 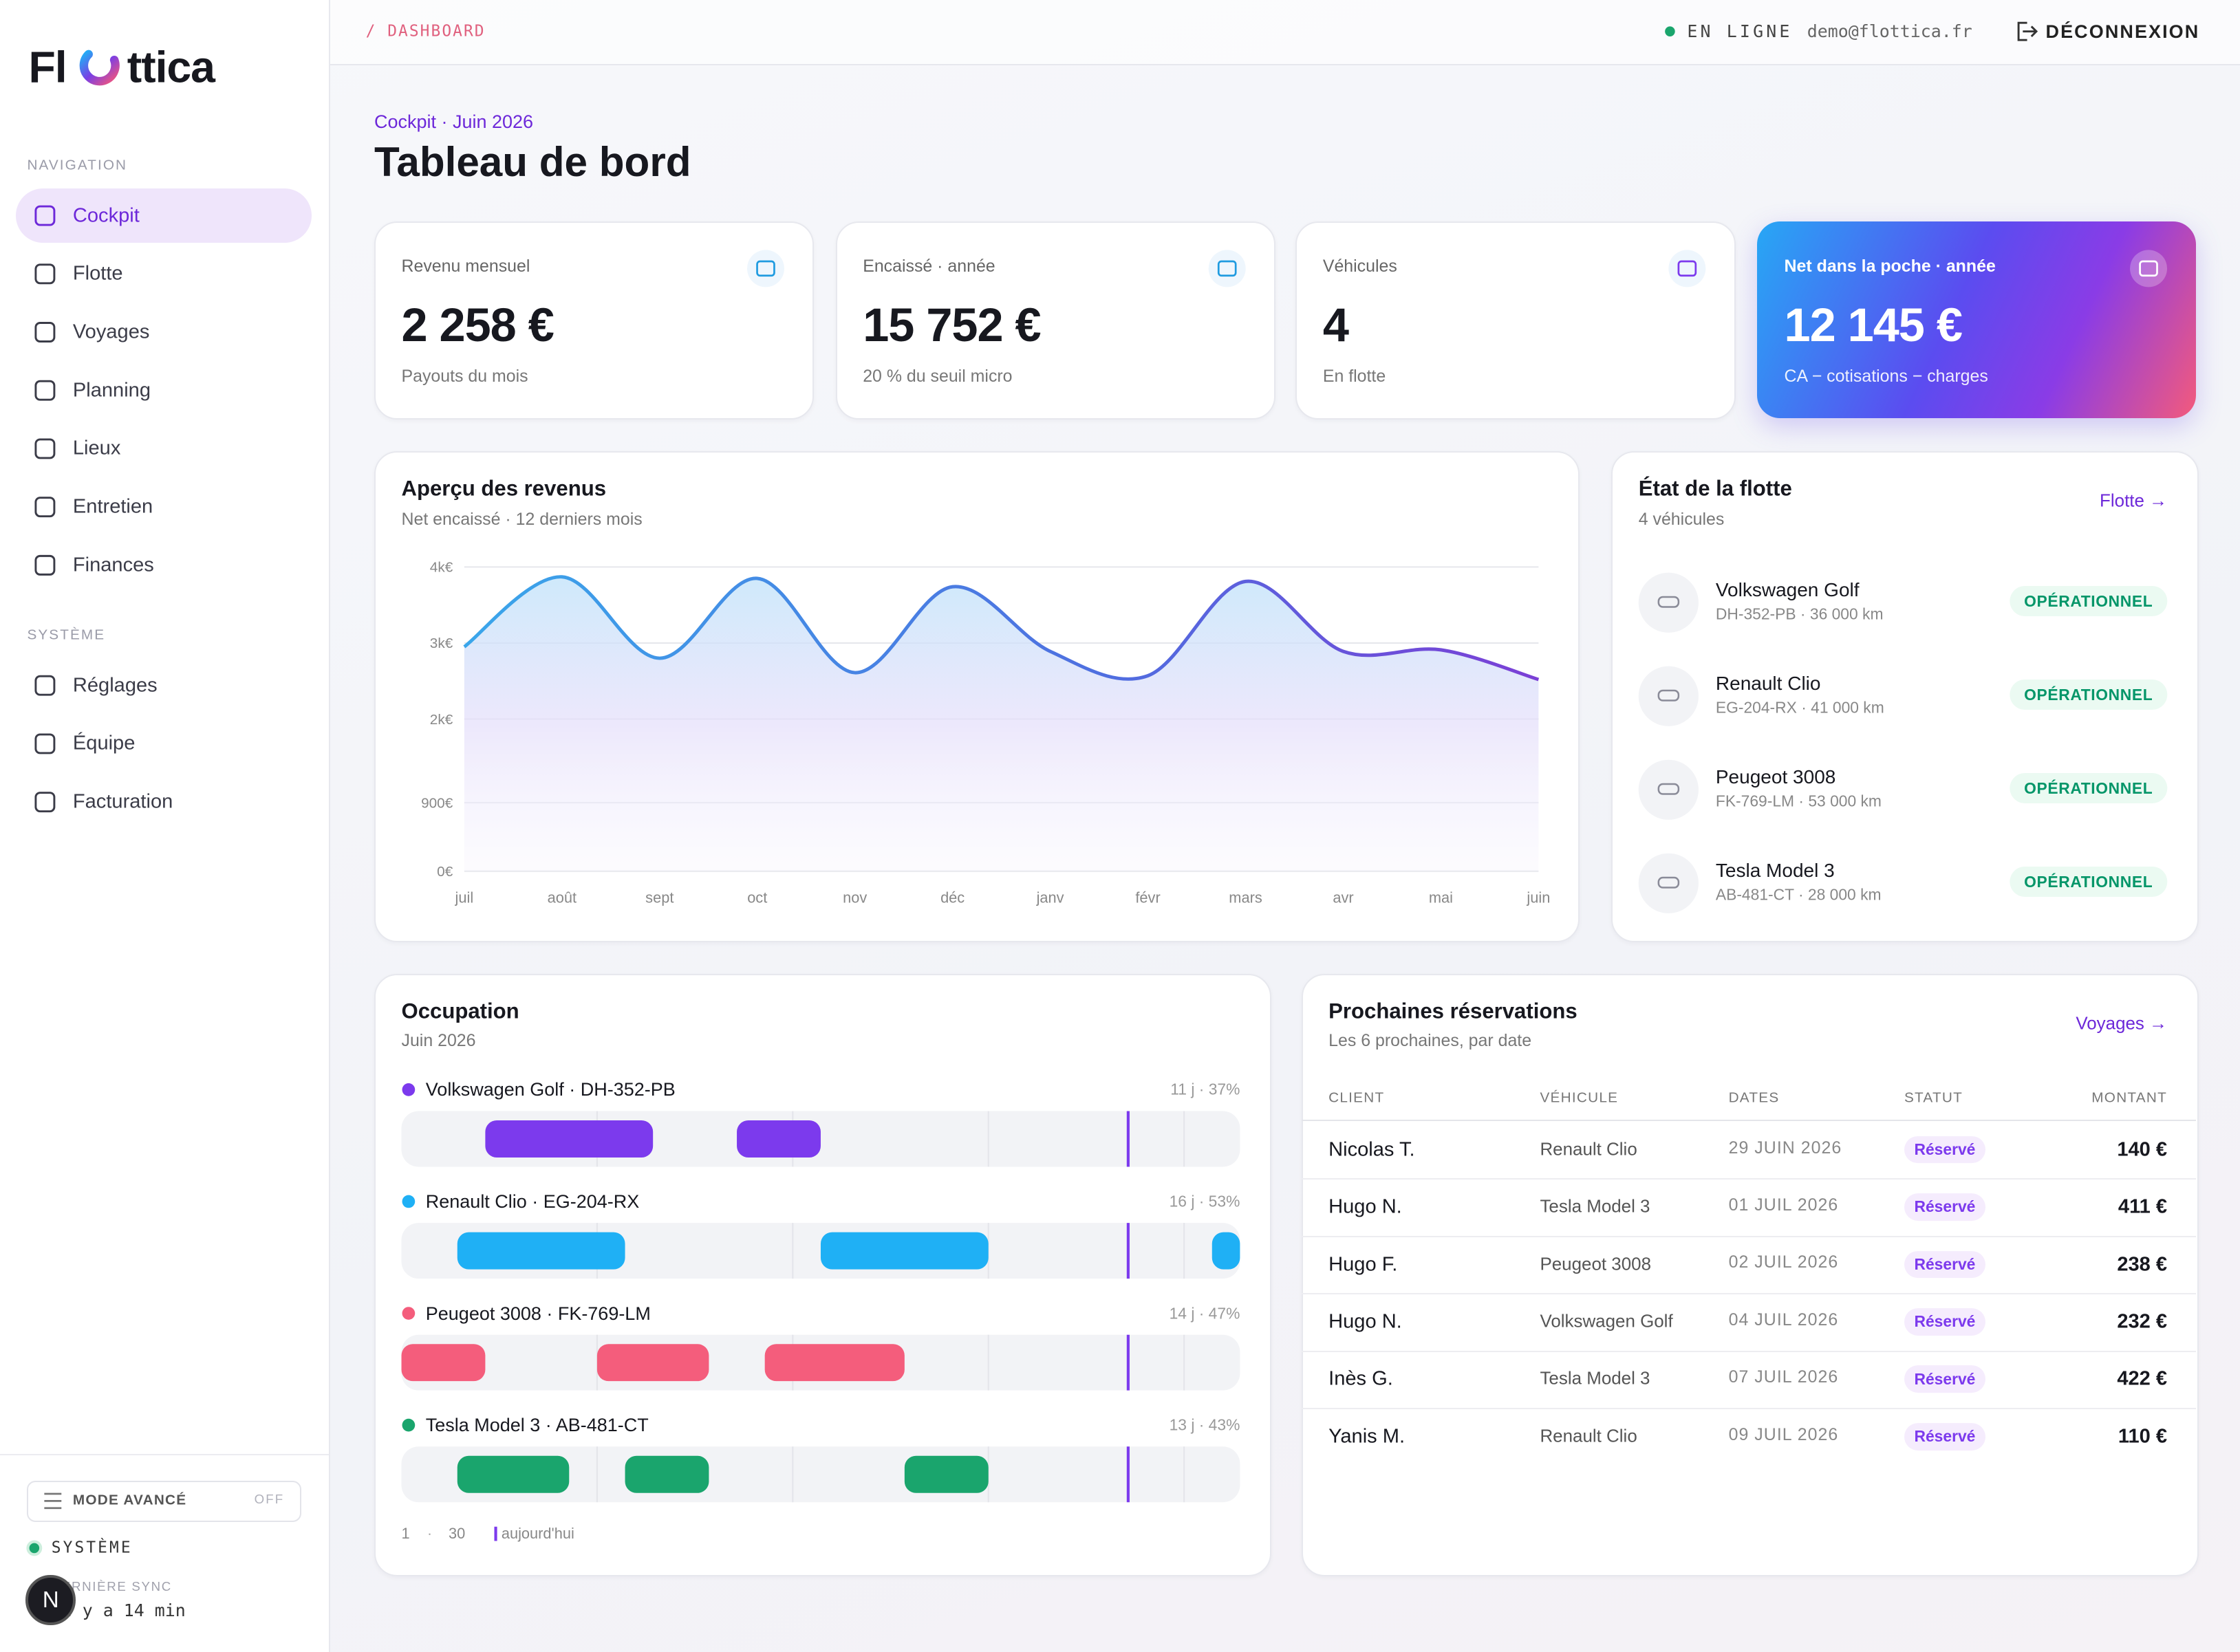 I want to click on fleet-title: État de la flotte, so click(x=1715, y=489).